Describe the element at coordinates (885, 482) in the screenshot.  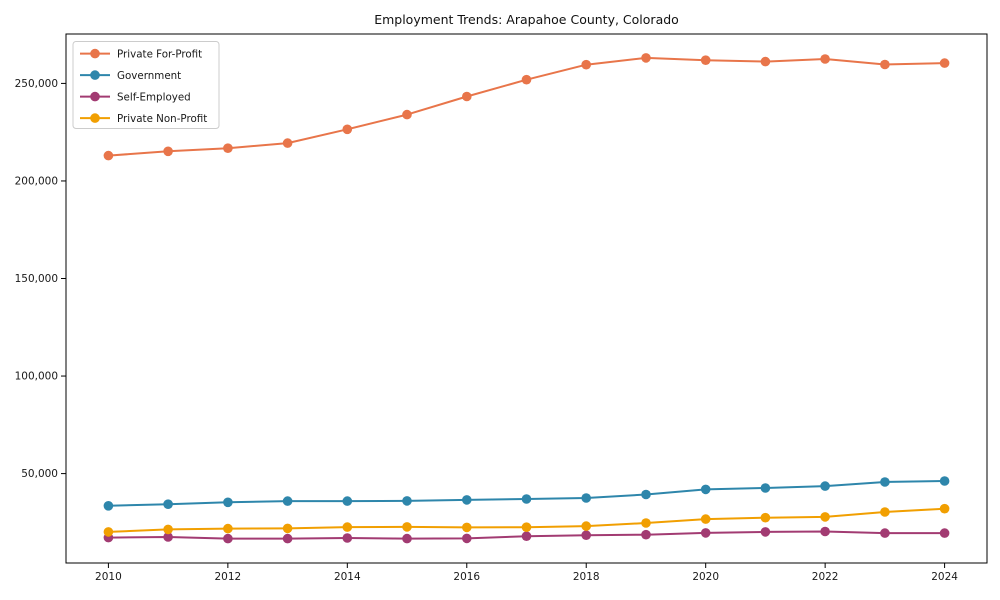
I see `data-point-government-2023` at that location.